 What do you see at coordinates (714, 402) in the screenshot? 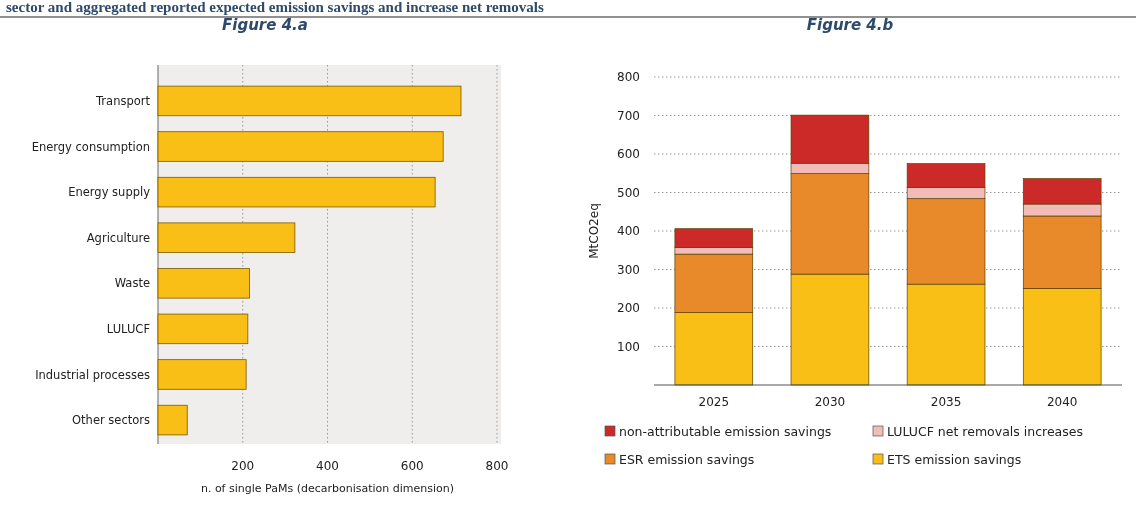
I see `x-tick-label: 2025` at bounding box center [714, 402].